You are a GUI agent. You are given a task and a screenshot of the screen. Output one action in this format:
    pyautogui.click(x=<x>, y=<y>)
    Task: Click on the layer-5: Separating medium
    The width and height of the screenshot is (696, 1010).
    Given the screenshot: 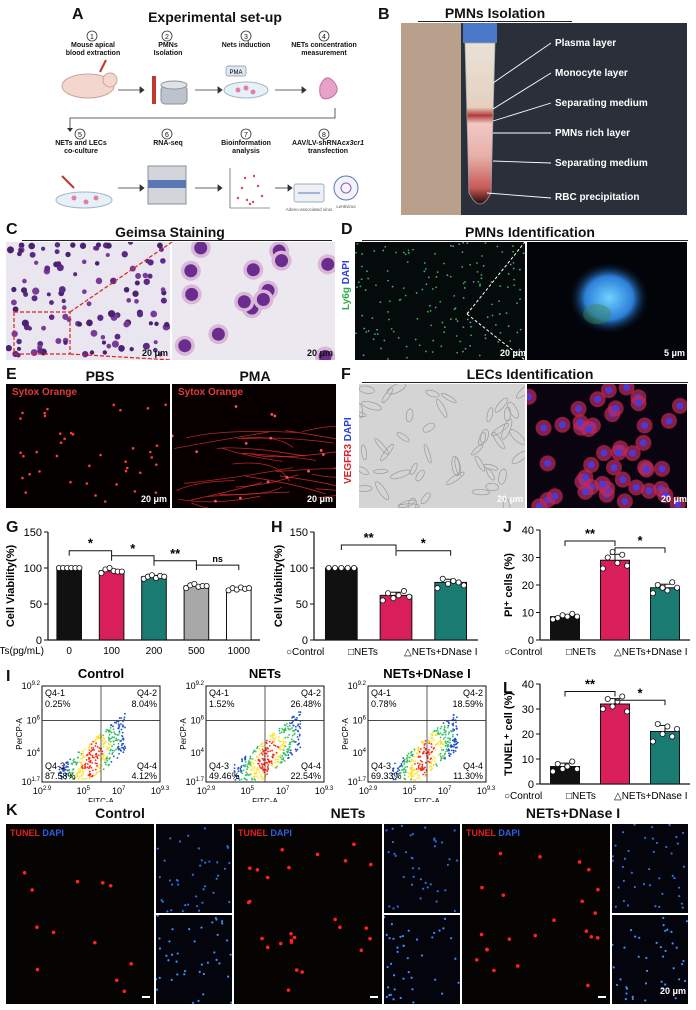 What is the action you would take?
    pyautogui.click(x=601, y=163)
    